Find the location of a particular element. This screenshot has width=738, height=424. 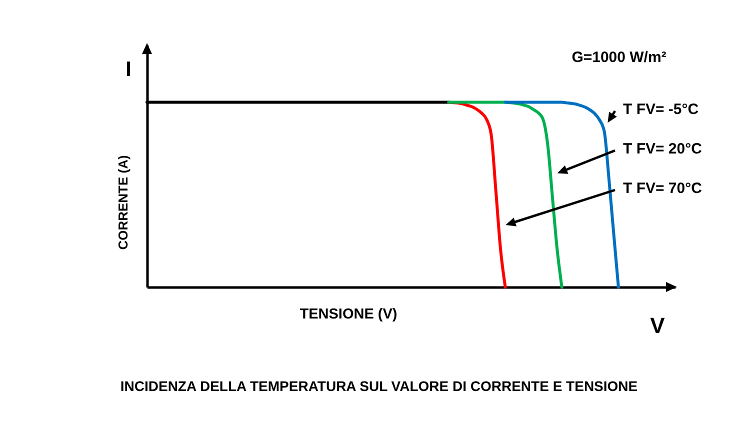

text: V is located at coordinates (658, 325).